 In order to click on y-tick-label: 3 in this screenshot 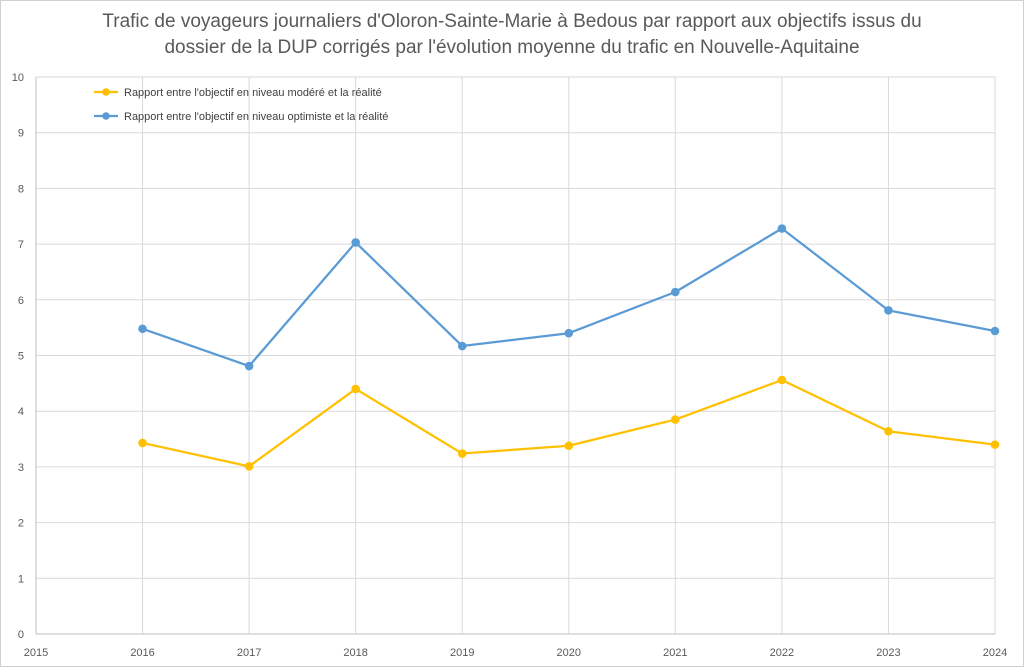, I will do `click(21, 468)`.